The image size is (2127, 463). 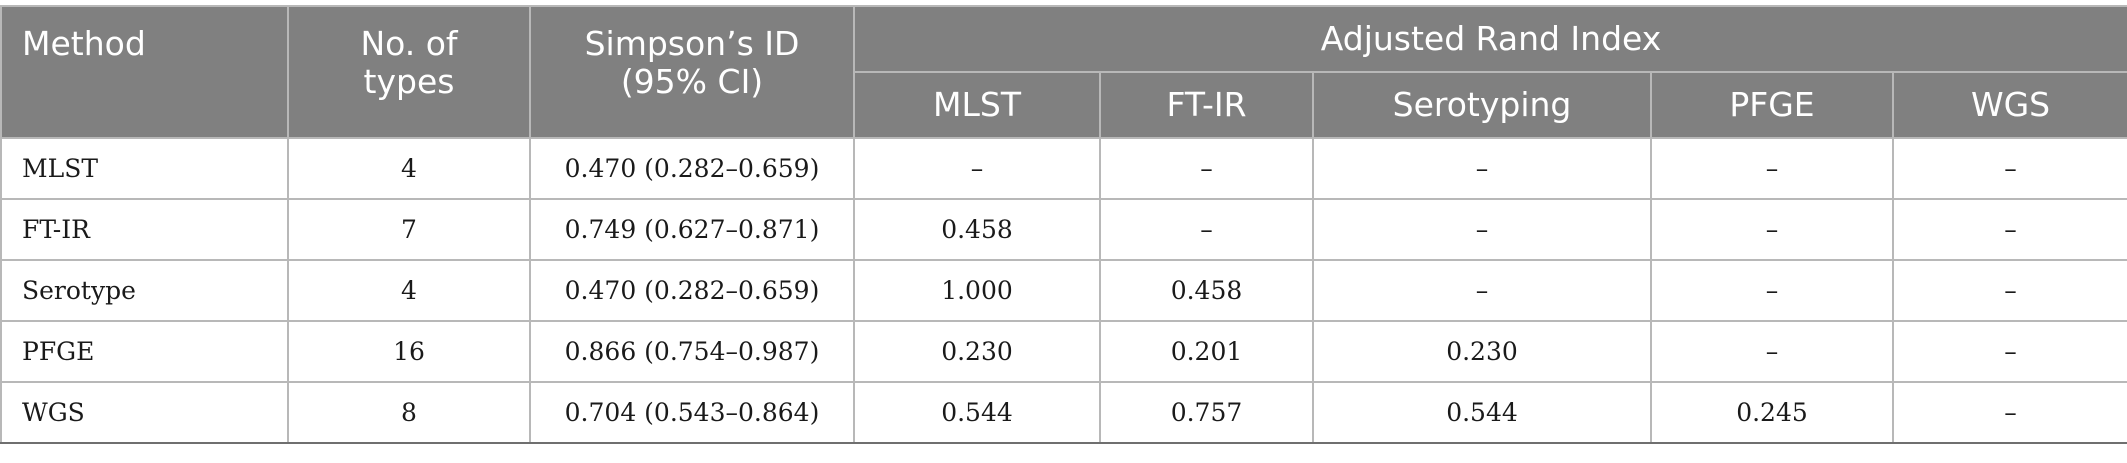 What do you see at coordinates (409, 229) in the screenshot?
I see `types-cell: 7` at bounding box center [409, 229].